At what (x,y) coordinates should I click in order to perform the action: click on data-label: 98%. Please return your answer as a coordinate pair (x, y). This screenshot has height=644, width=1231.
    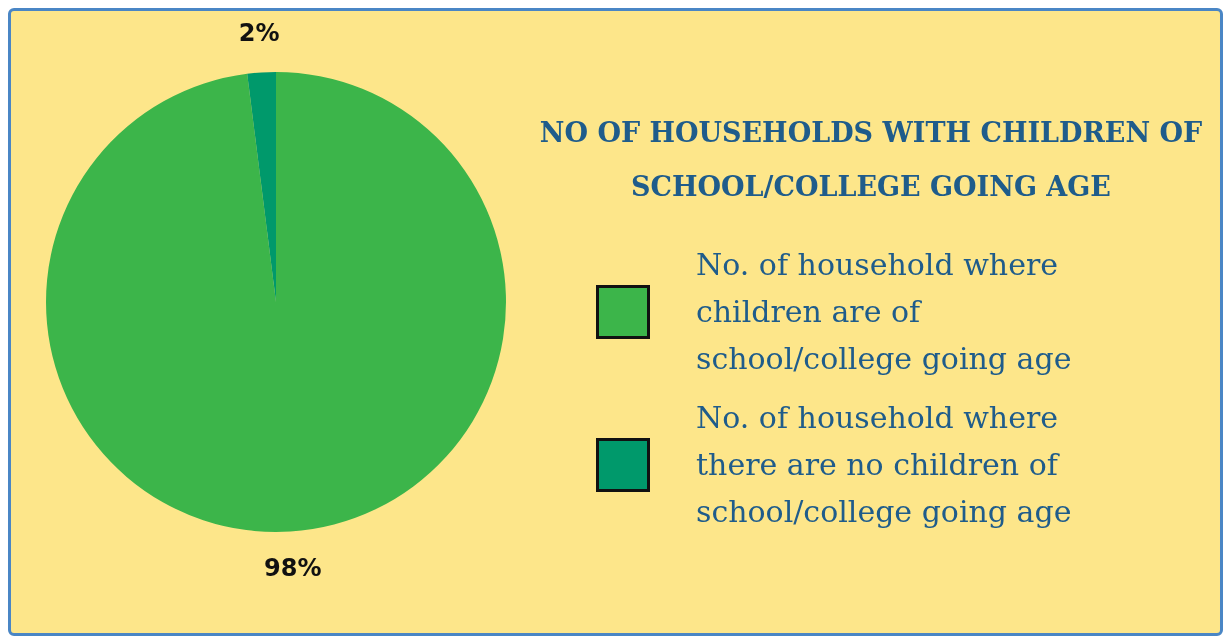
    Looking at the image, I should click on (293, 567).